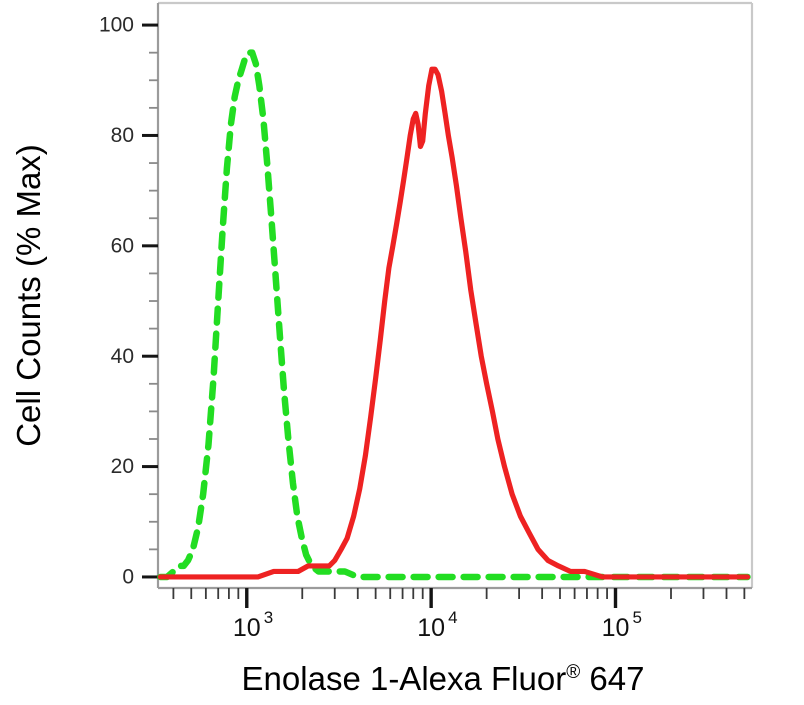 The image size is (804, 705). I want to click on y-tick-label: 100, so click(116, 25).